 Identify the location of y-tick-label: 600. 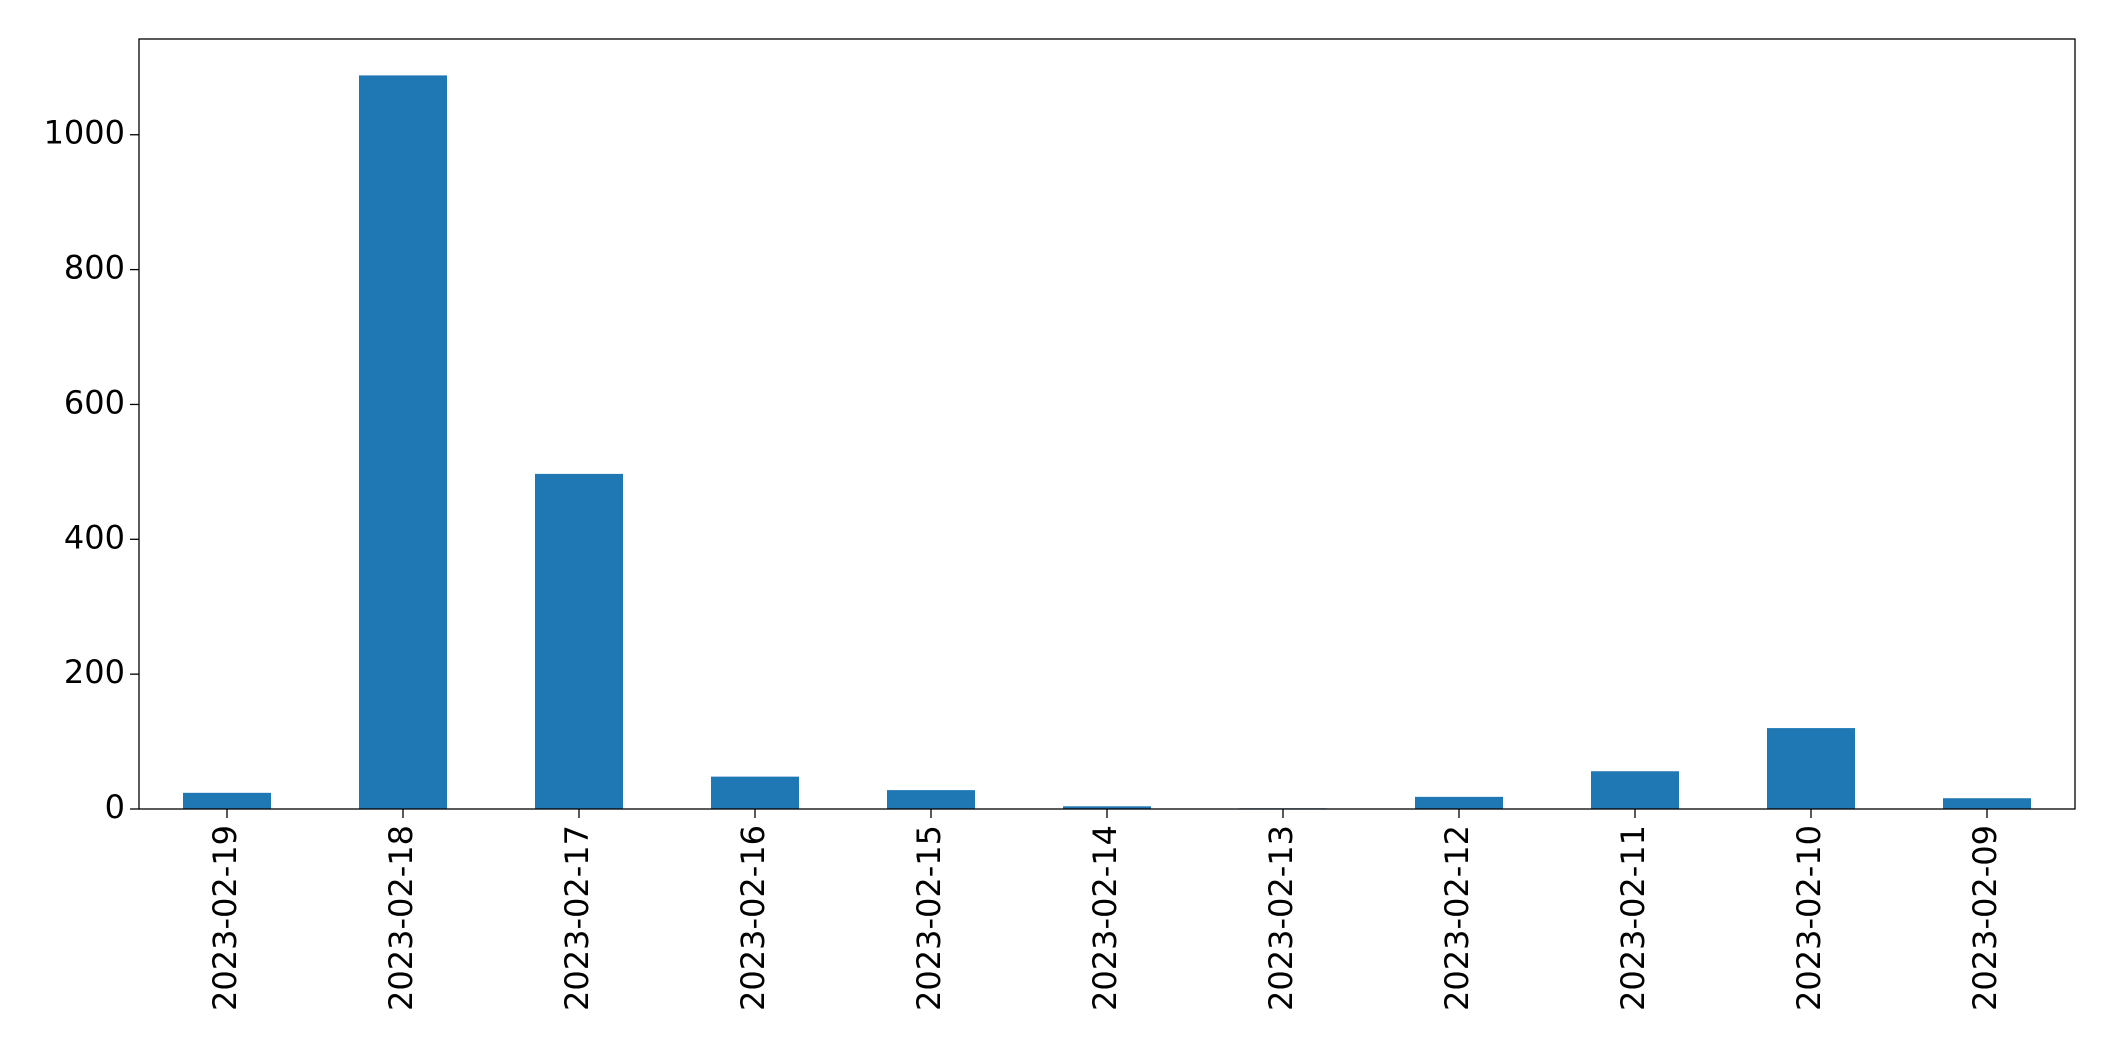
(94, 402).